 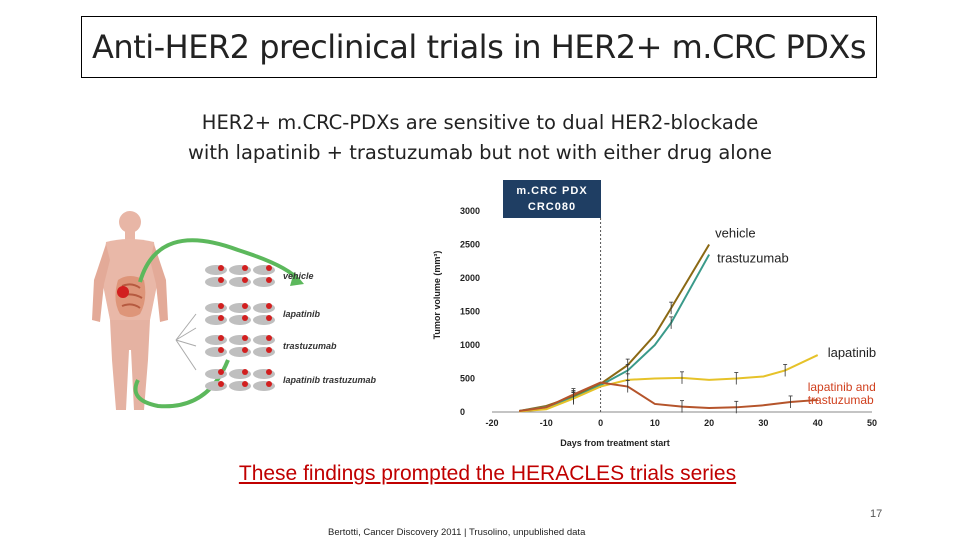 What do you see at coordinates (240, 276) in the screenshot?
I see `mouse-group-vehicle` at bounding box center [240, 276].